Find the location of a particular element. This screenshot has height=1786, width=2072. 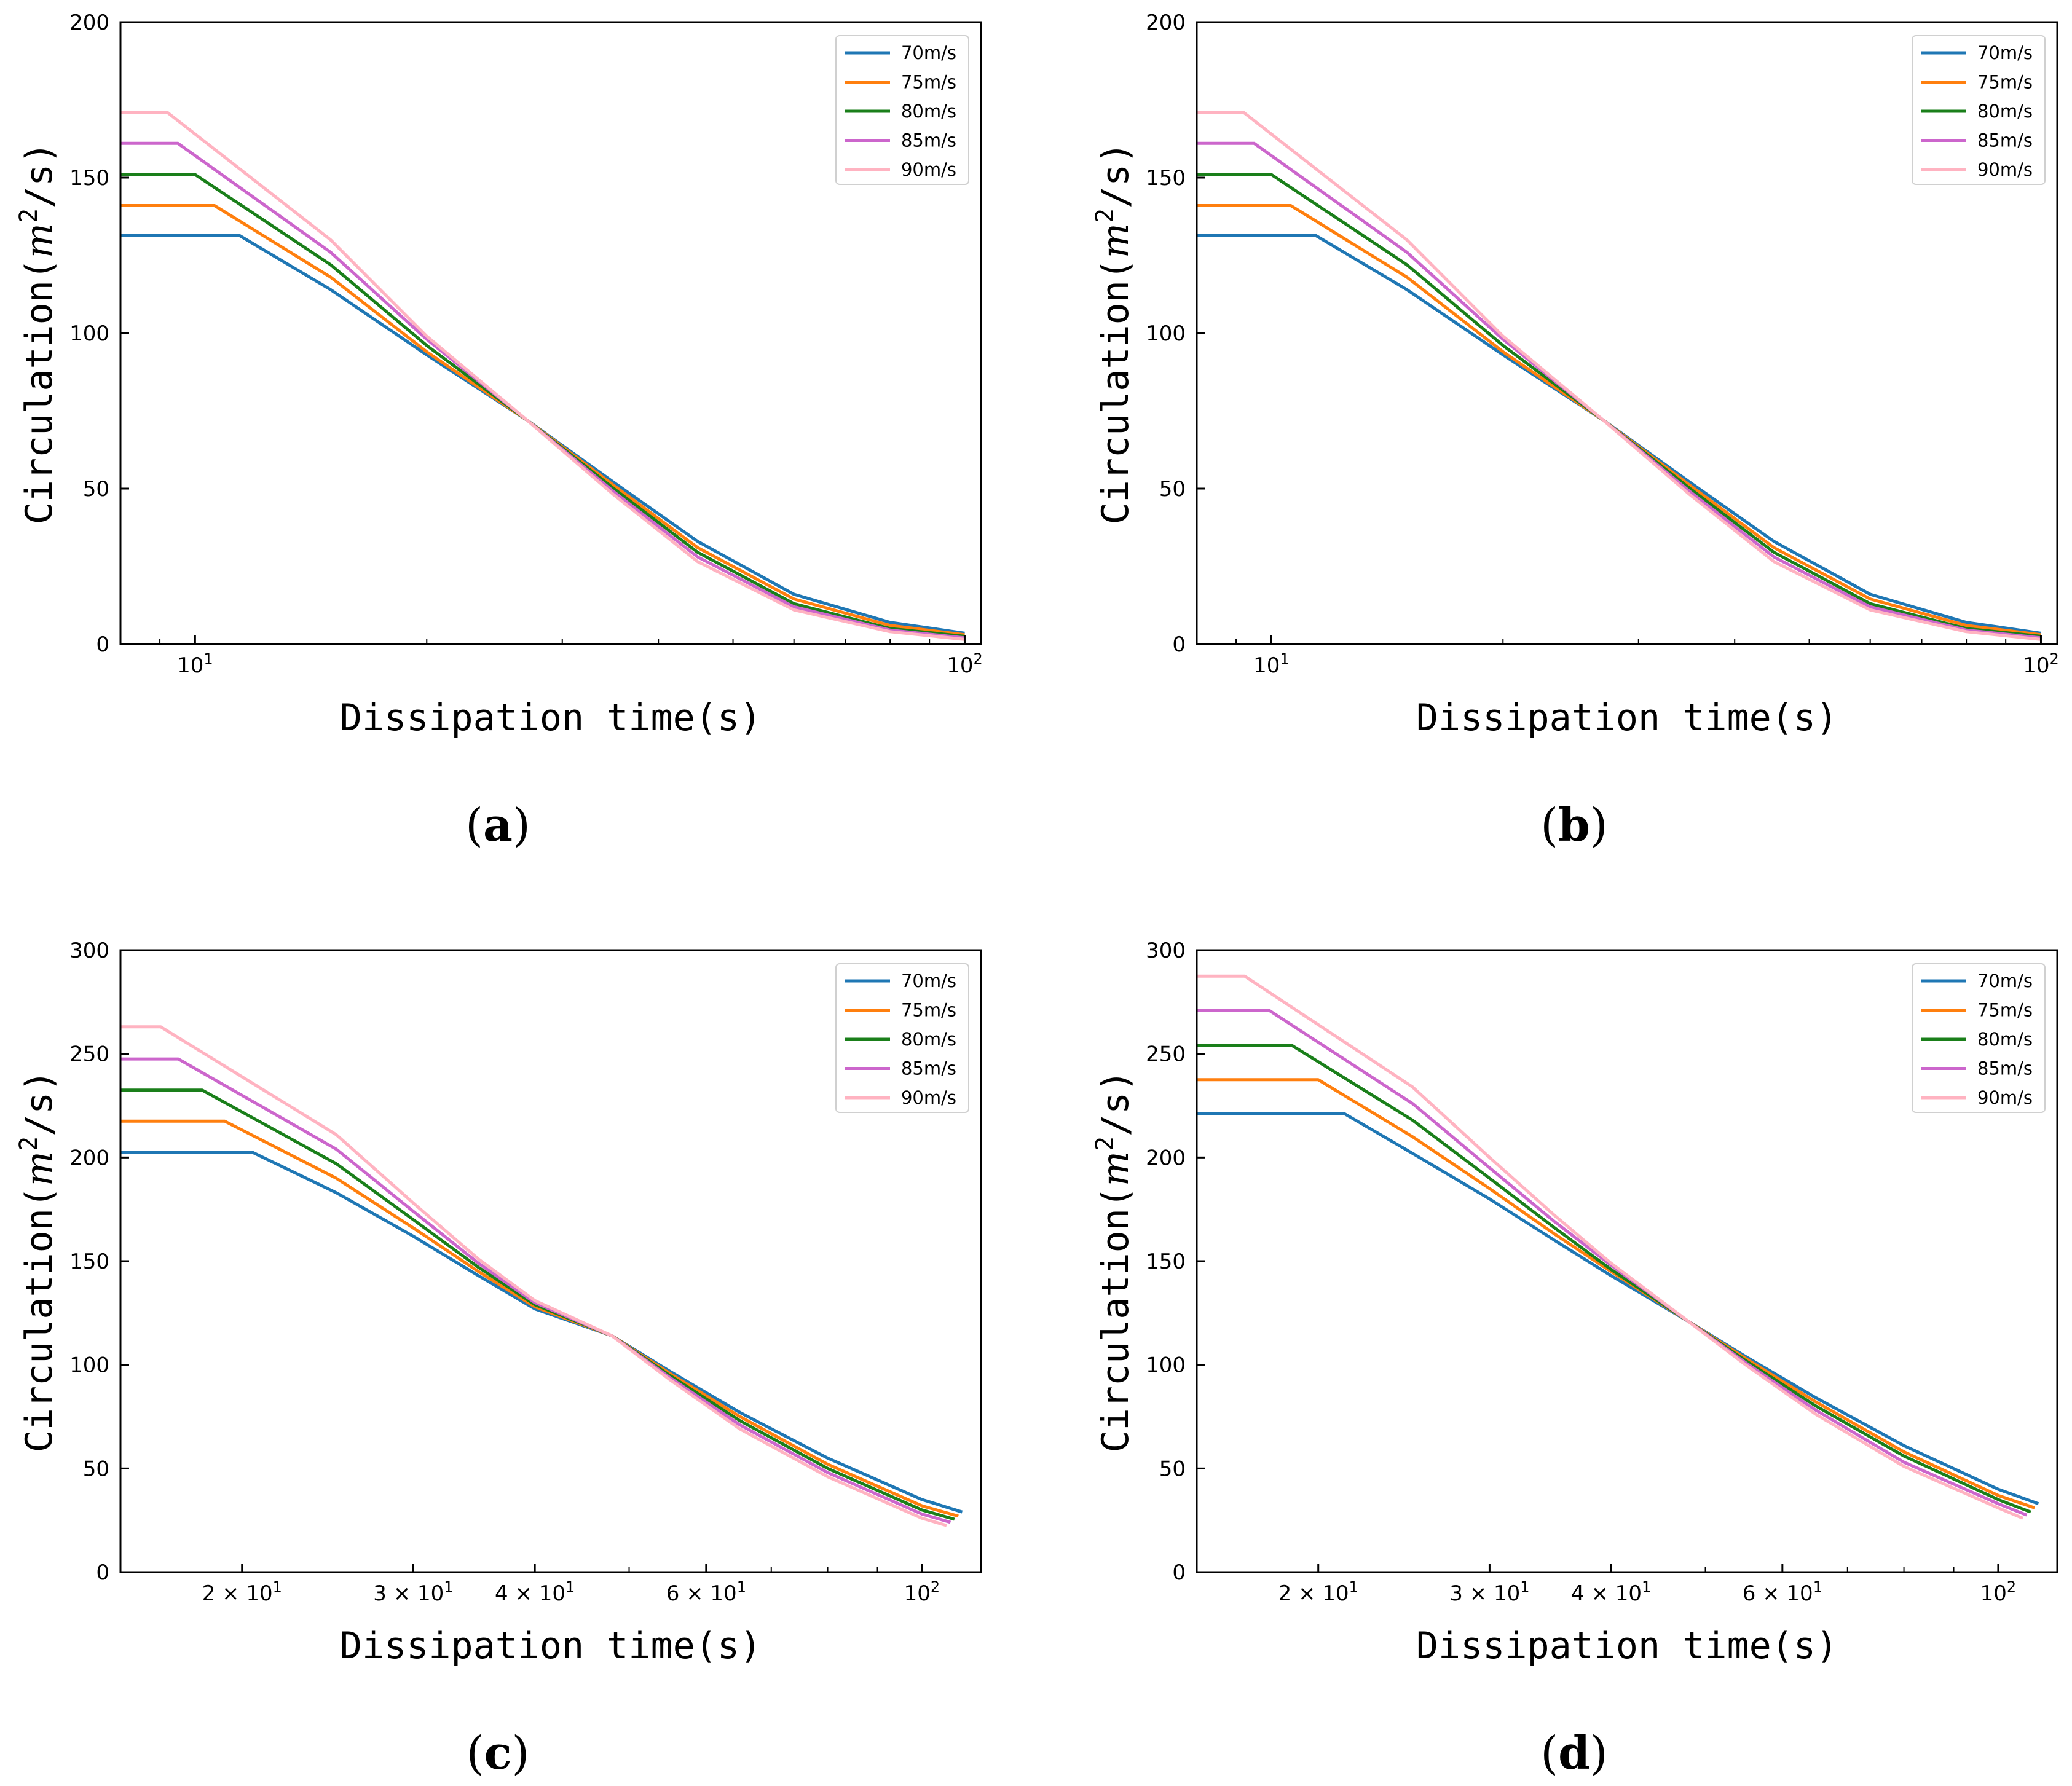

panel-caption: (c) is located at coordinates (499, 1754).